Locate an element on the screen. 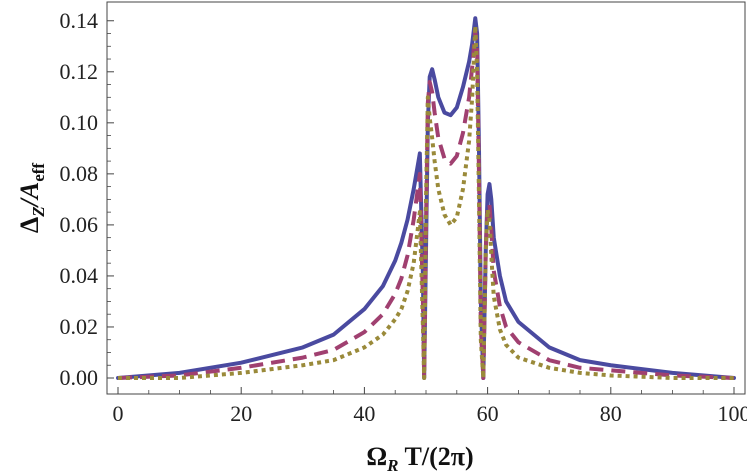 The height and width of the screenshot is (473, 747). x-axis-label-sub: R is located at coordinates (392, 464).